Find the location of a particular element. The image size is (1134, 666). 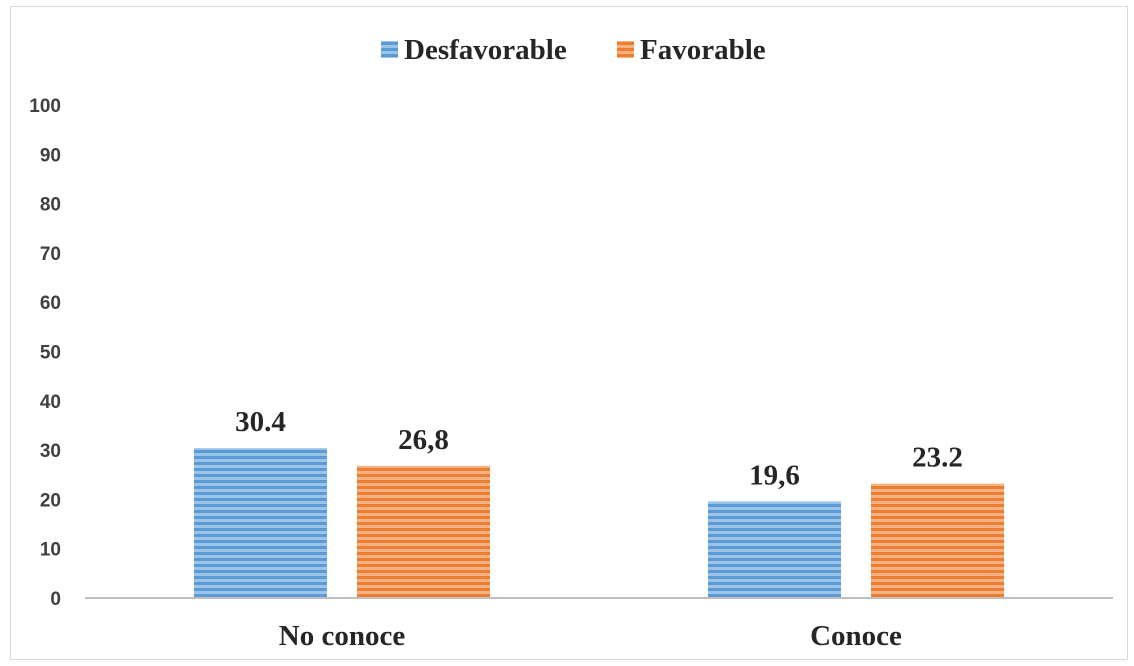

legend-label-desfavorable: Desfavorable is located at coordinates (485, 50).